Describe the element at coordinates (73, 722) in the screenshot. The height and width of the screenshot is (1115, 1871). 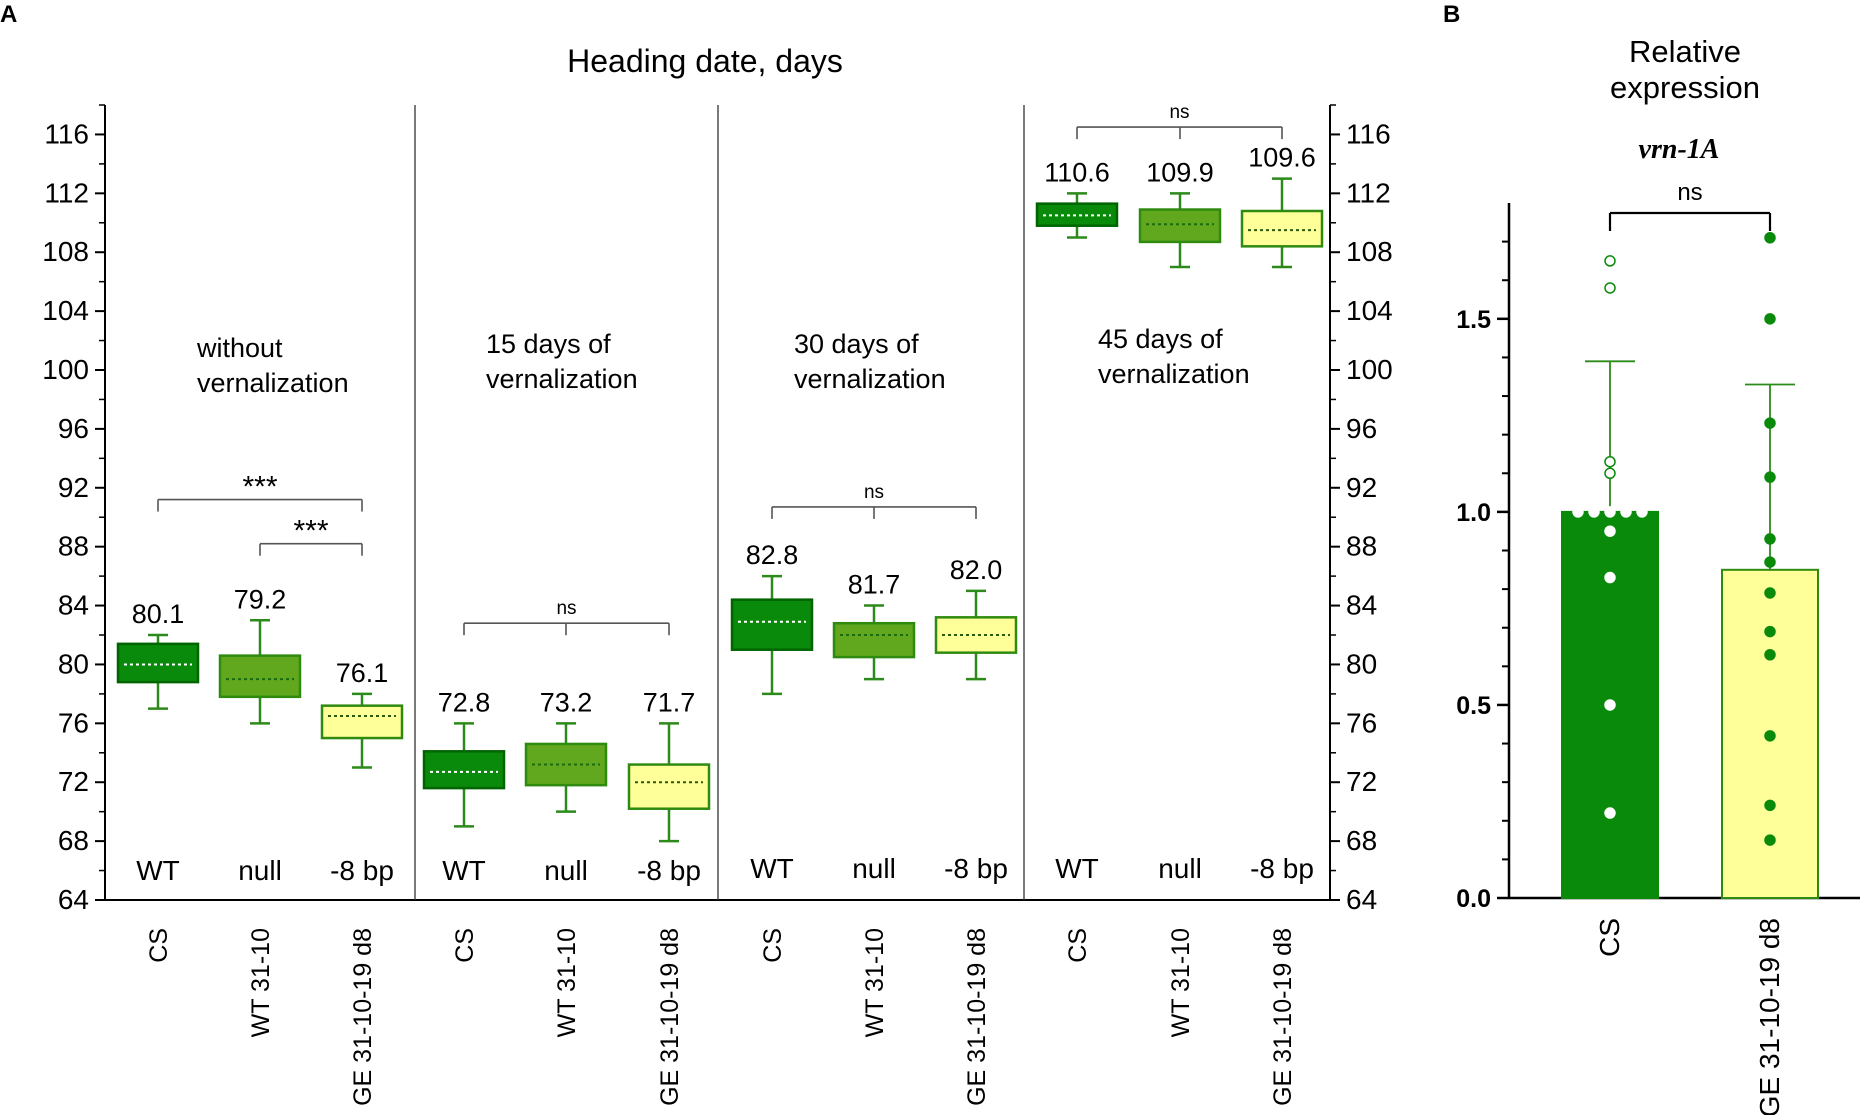
I see `y-tick-label-left: 76` at that location.